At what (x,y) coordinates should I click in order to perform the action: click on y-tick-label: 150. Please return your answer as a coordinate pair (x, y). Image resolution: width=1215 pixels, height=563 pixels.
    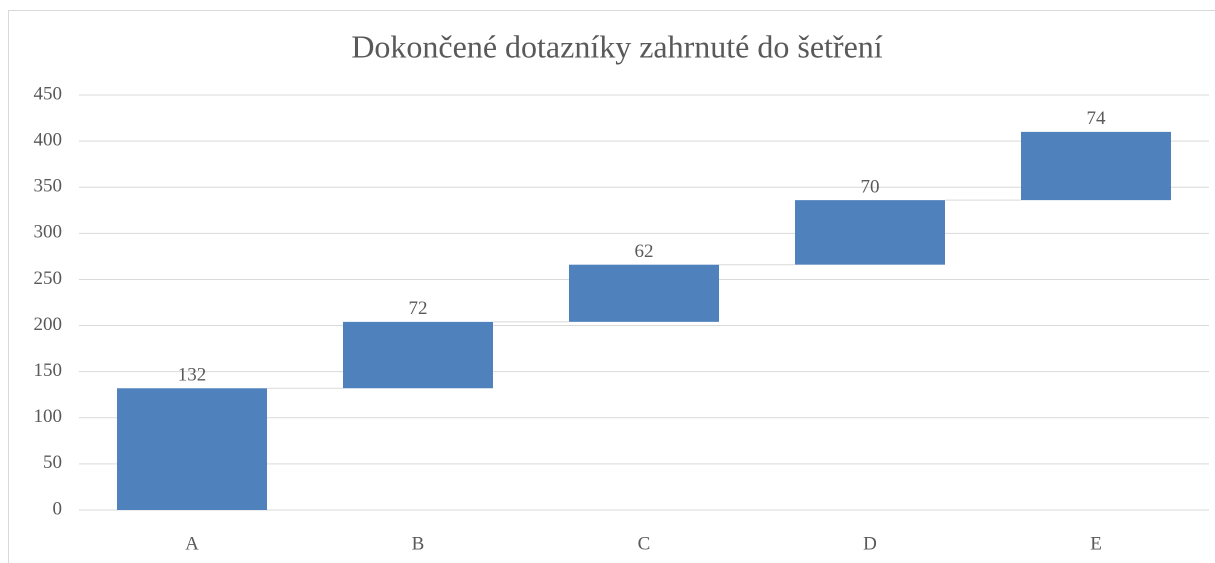
    Looking at the image, I should click on (48, 370).